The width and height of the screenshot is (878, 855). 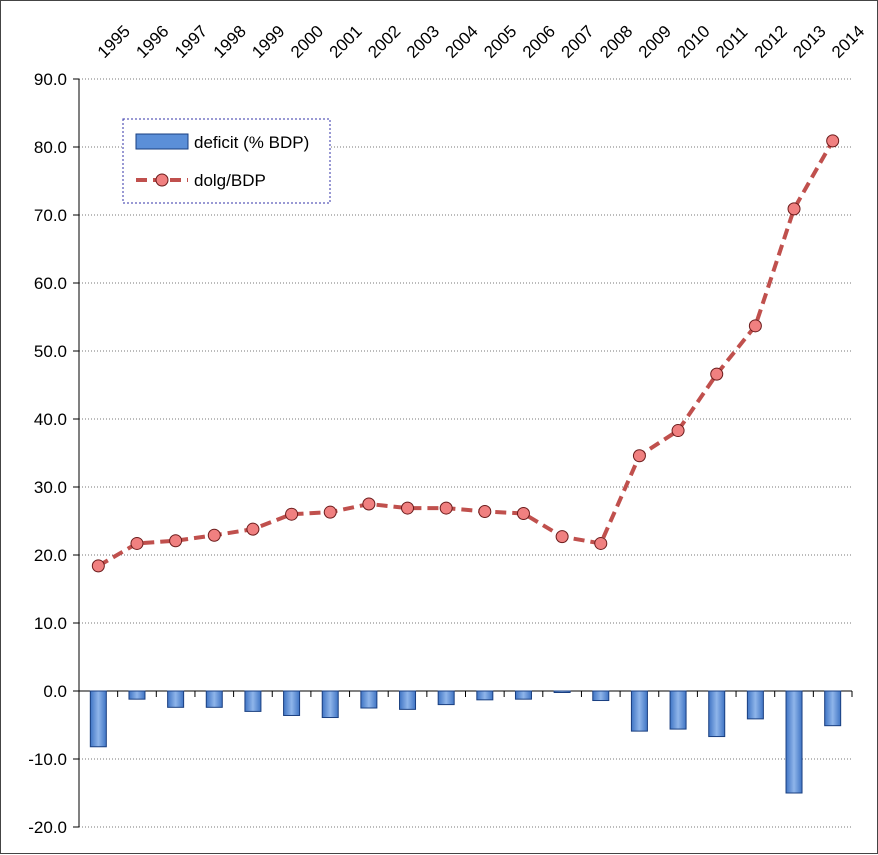 What do you see at coordinates (251, 142) in the screenshot?
I see `legend-label-deficit: deficit (% BDP)` at bounding box center [251, 142].